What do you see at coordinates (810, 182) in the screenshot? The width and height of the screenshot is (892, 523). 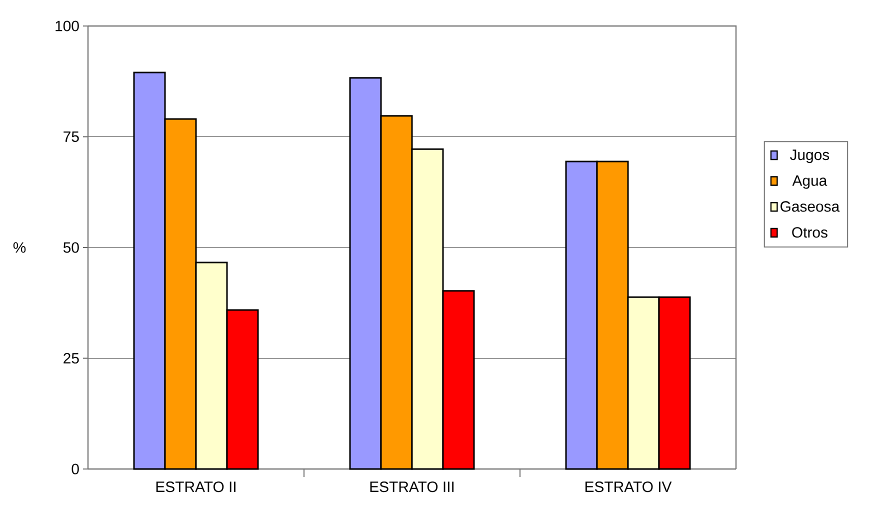 I see `legend-label: Agua` at bounding box center [810, 182].